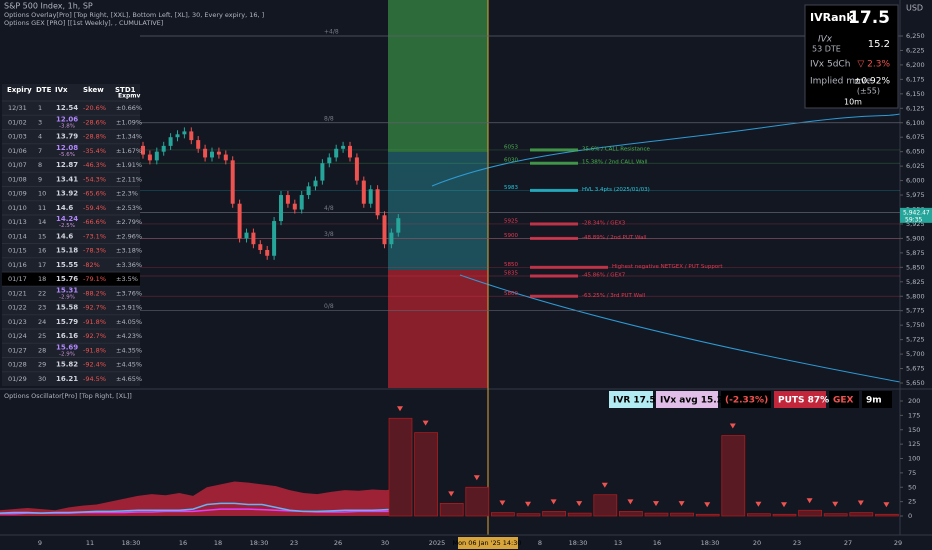 The width and height of the screenshot is (932, 550). I want to click on y-tick-label: 6,100, so click(915, 123).